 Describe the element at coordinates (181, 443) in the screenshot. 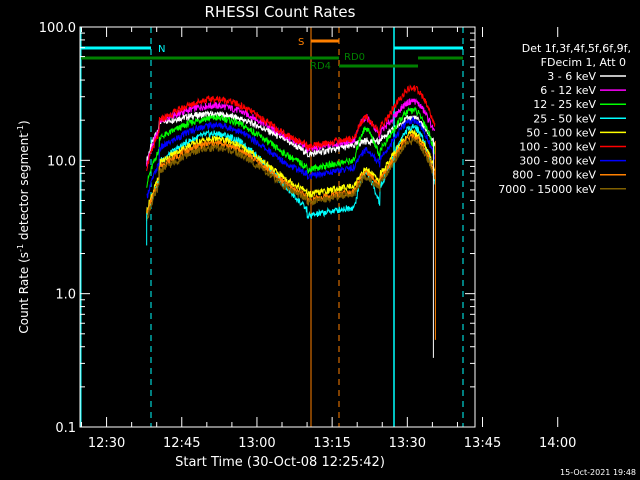

I see `x-tick-label: 12:45` at that location.